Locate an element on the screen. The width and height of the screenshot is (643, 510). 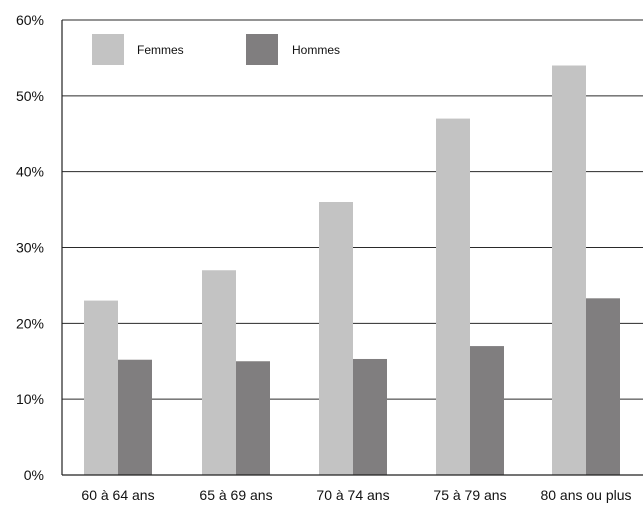
y-tick-label: 20% is located at coordinates (30, 323).